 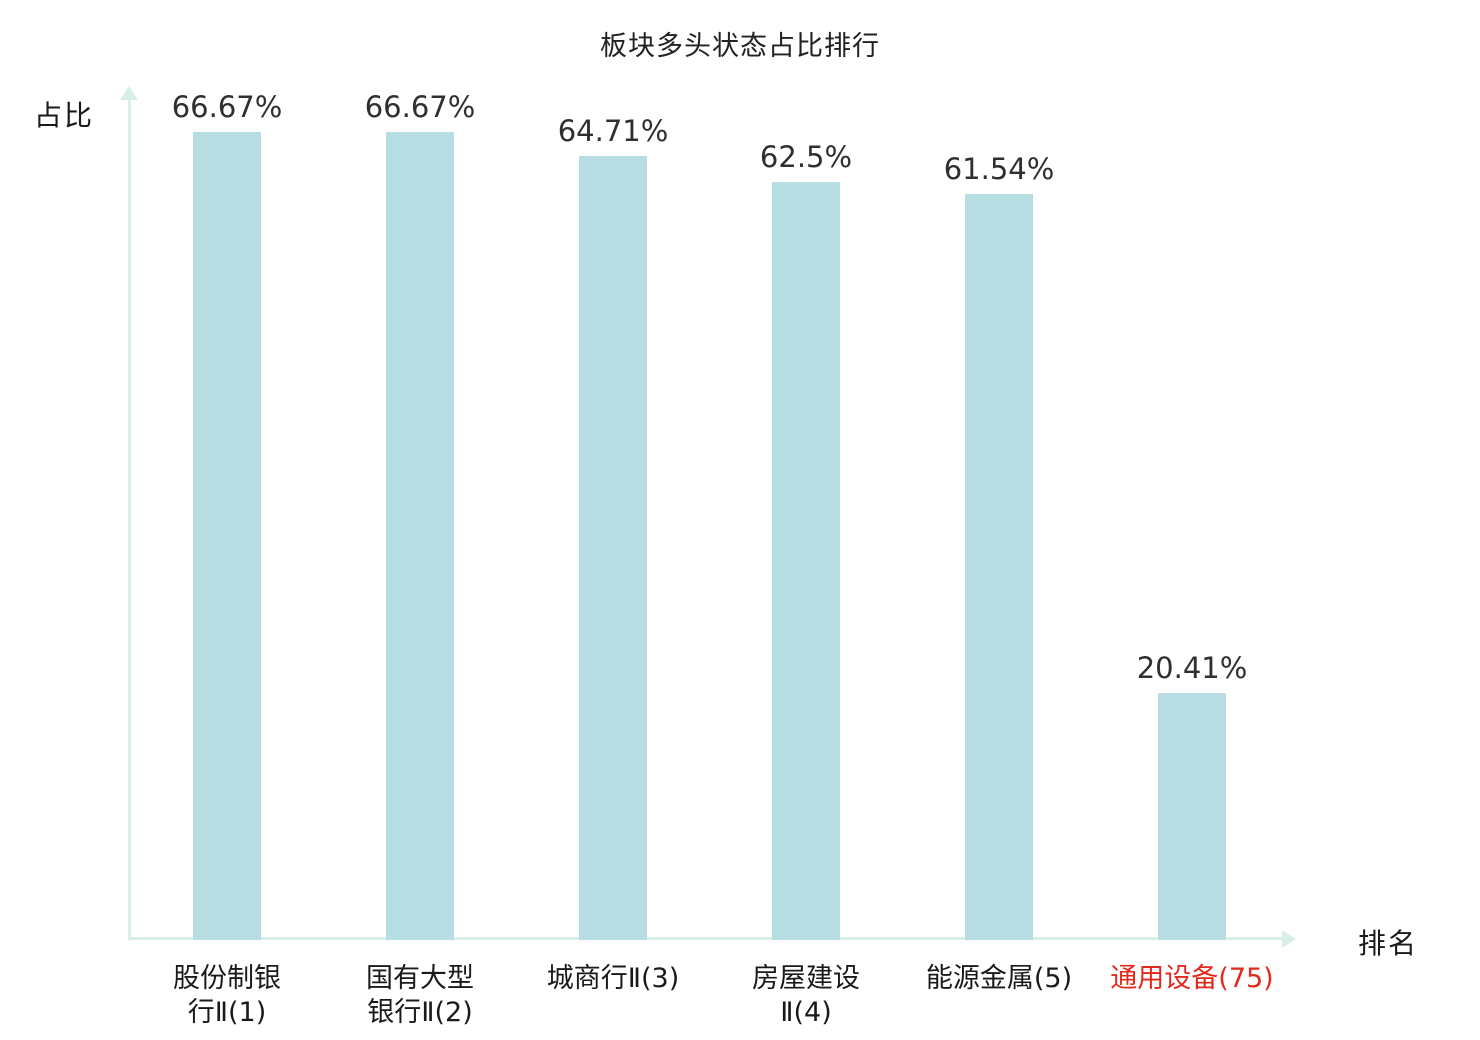 What do you see at coordinates (613, 131) in the screenshot?
I see `bar-value-label: 64.71%` at bounding box center [613, 131].